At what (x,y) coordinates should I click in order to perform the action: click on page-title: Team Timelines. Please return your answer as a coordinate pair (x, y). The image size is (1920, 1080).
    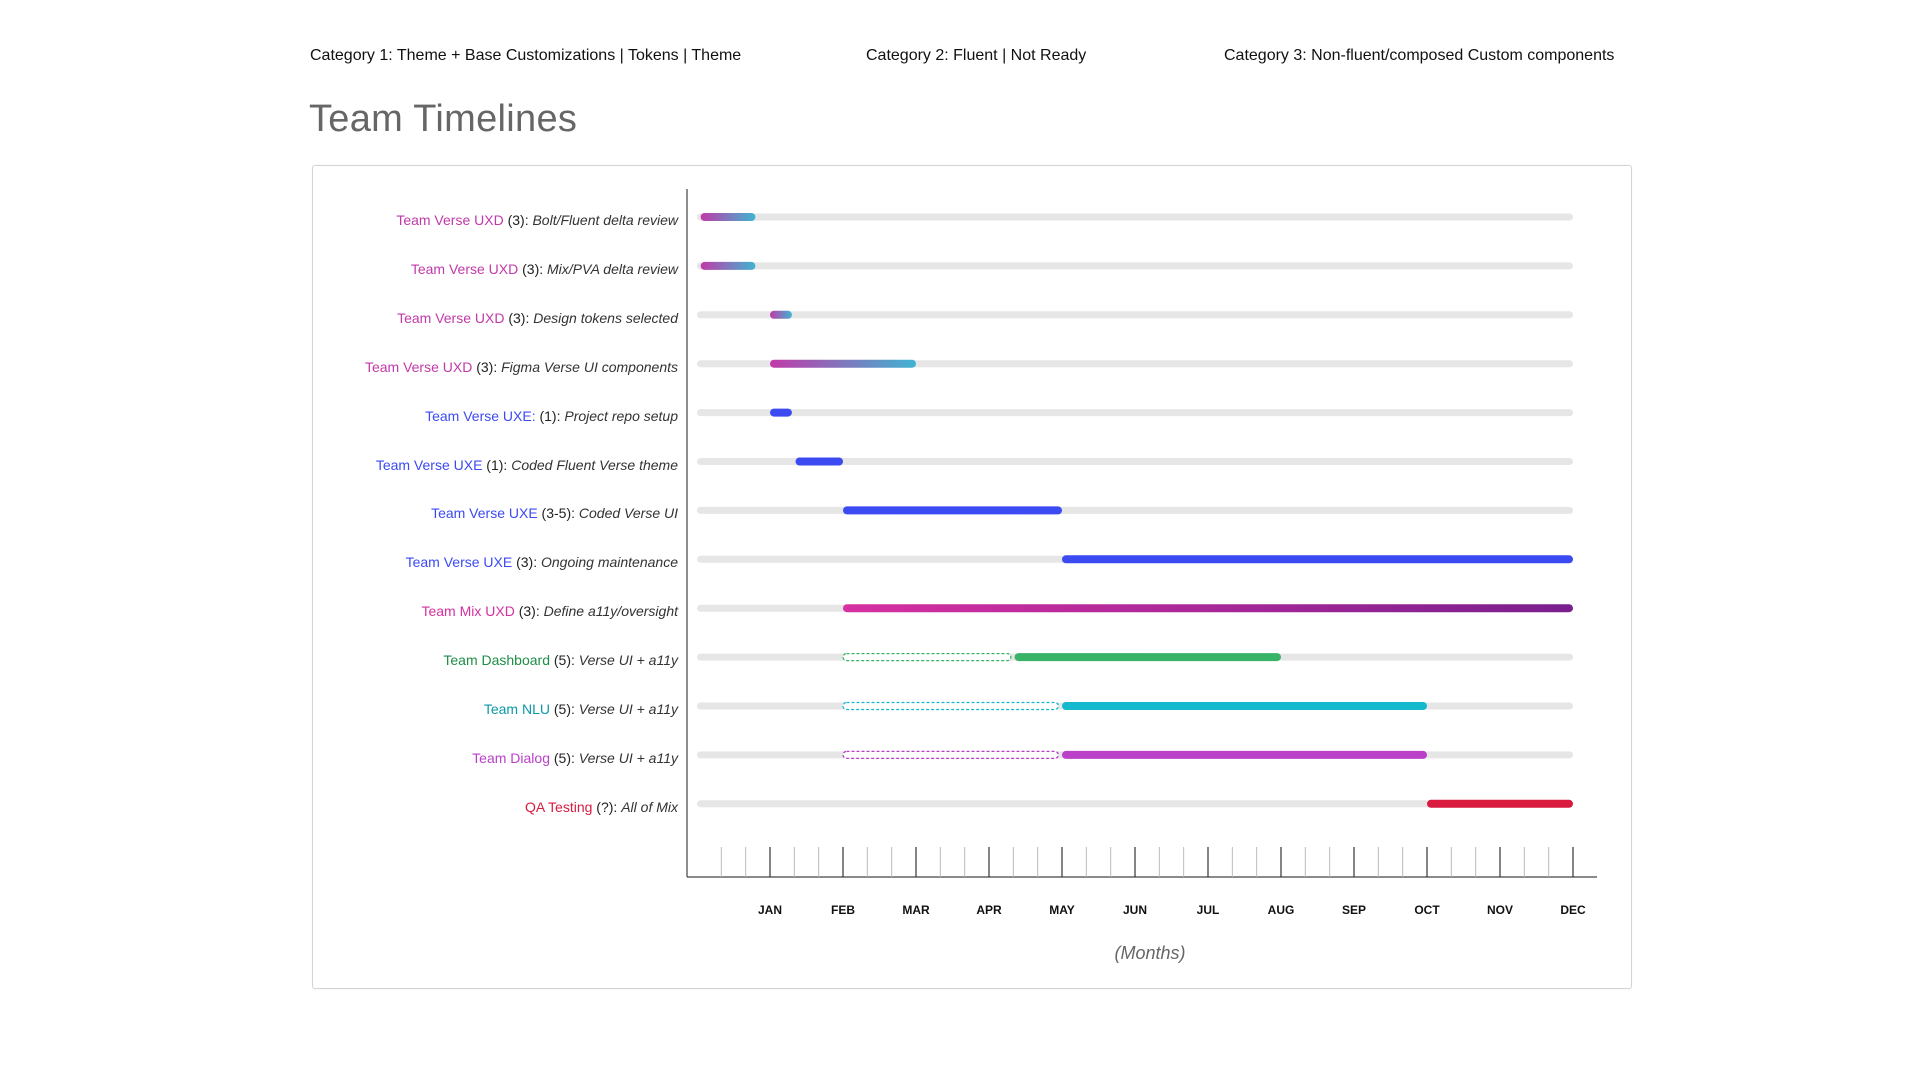
    Looking at the image, I should click on (443, 119).